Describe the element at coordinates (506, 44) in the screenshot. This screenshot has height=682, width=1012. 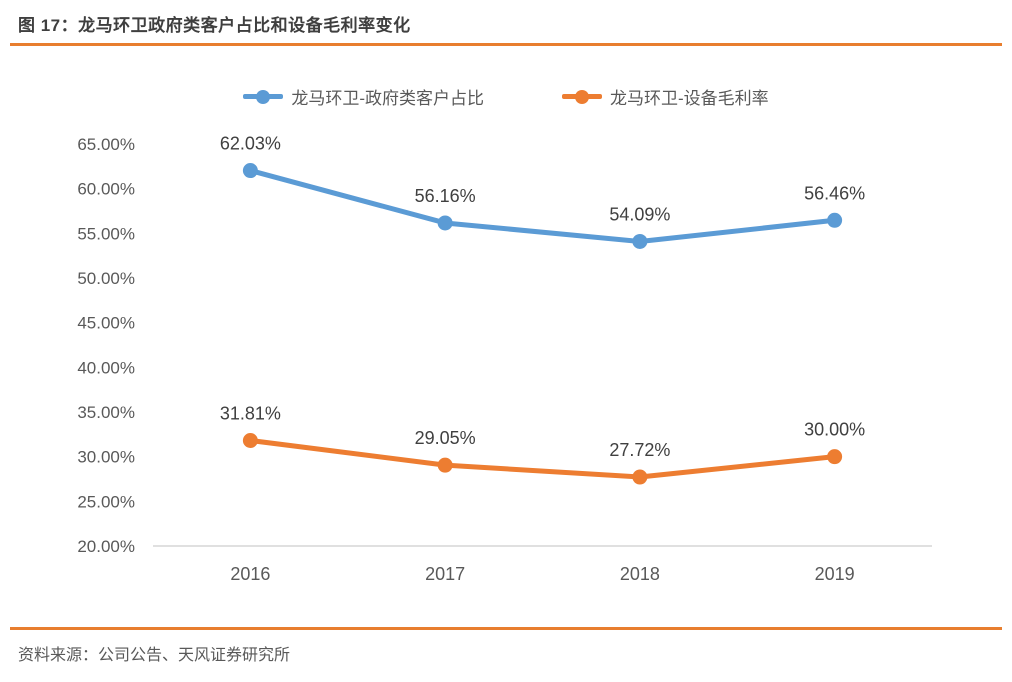
I see `header-divider-rule` at that location.